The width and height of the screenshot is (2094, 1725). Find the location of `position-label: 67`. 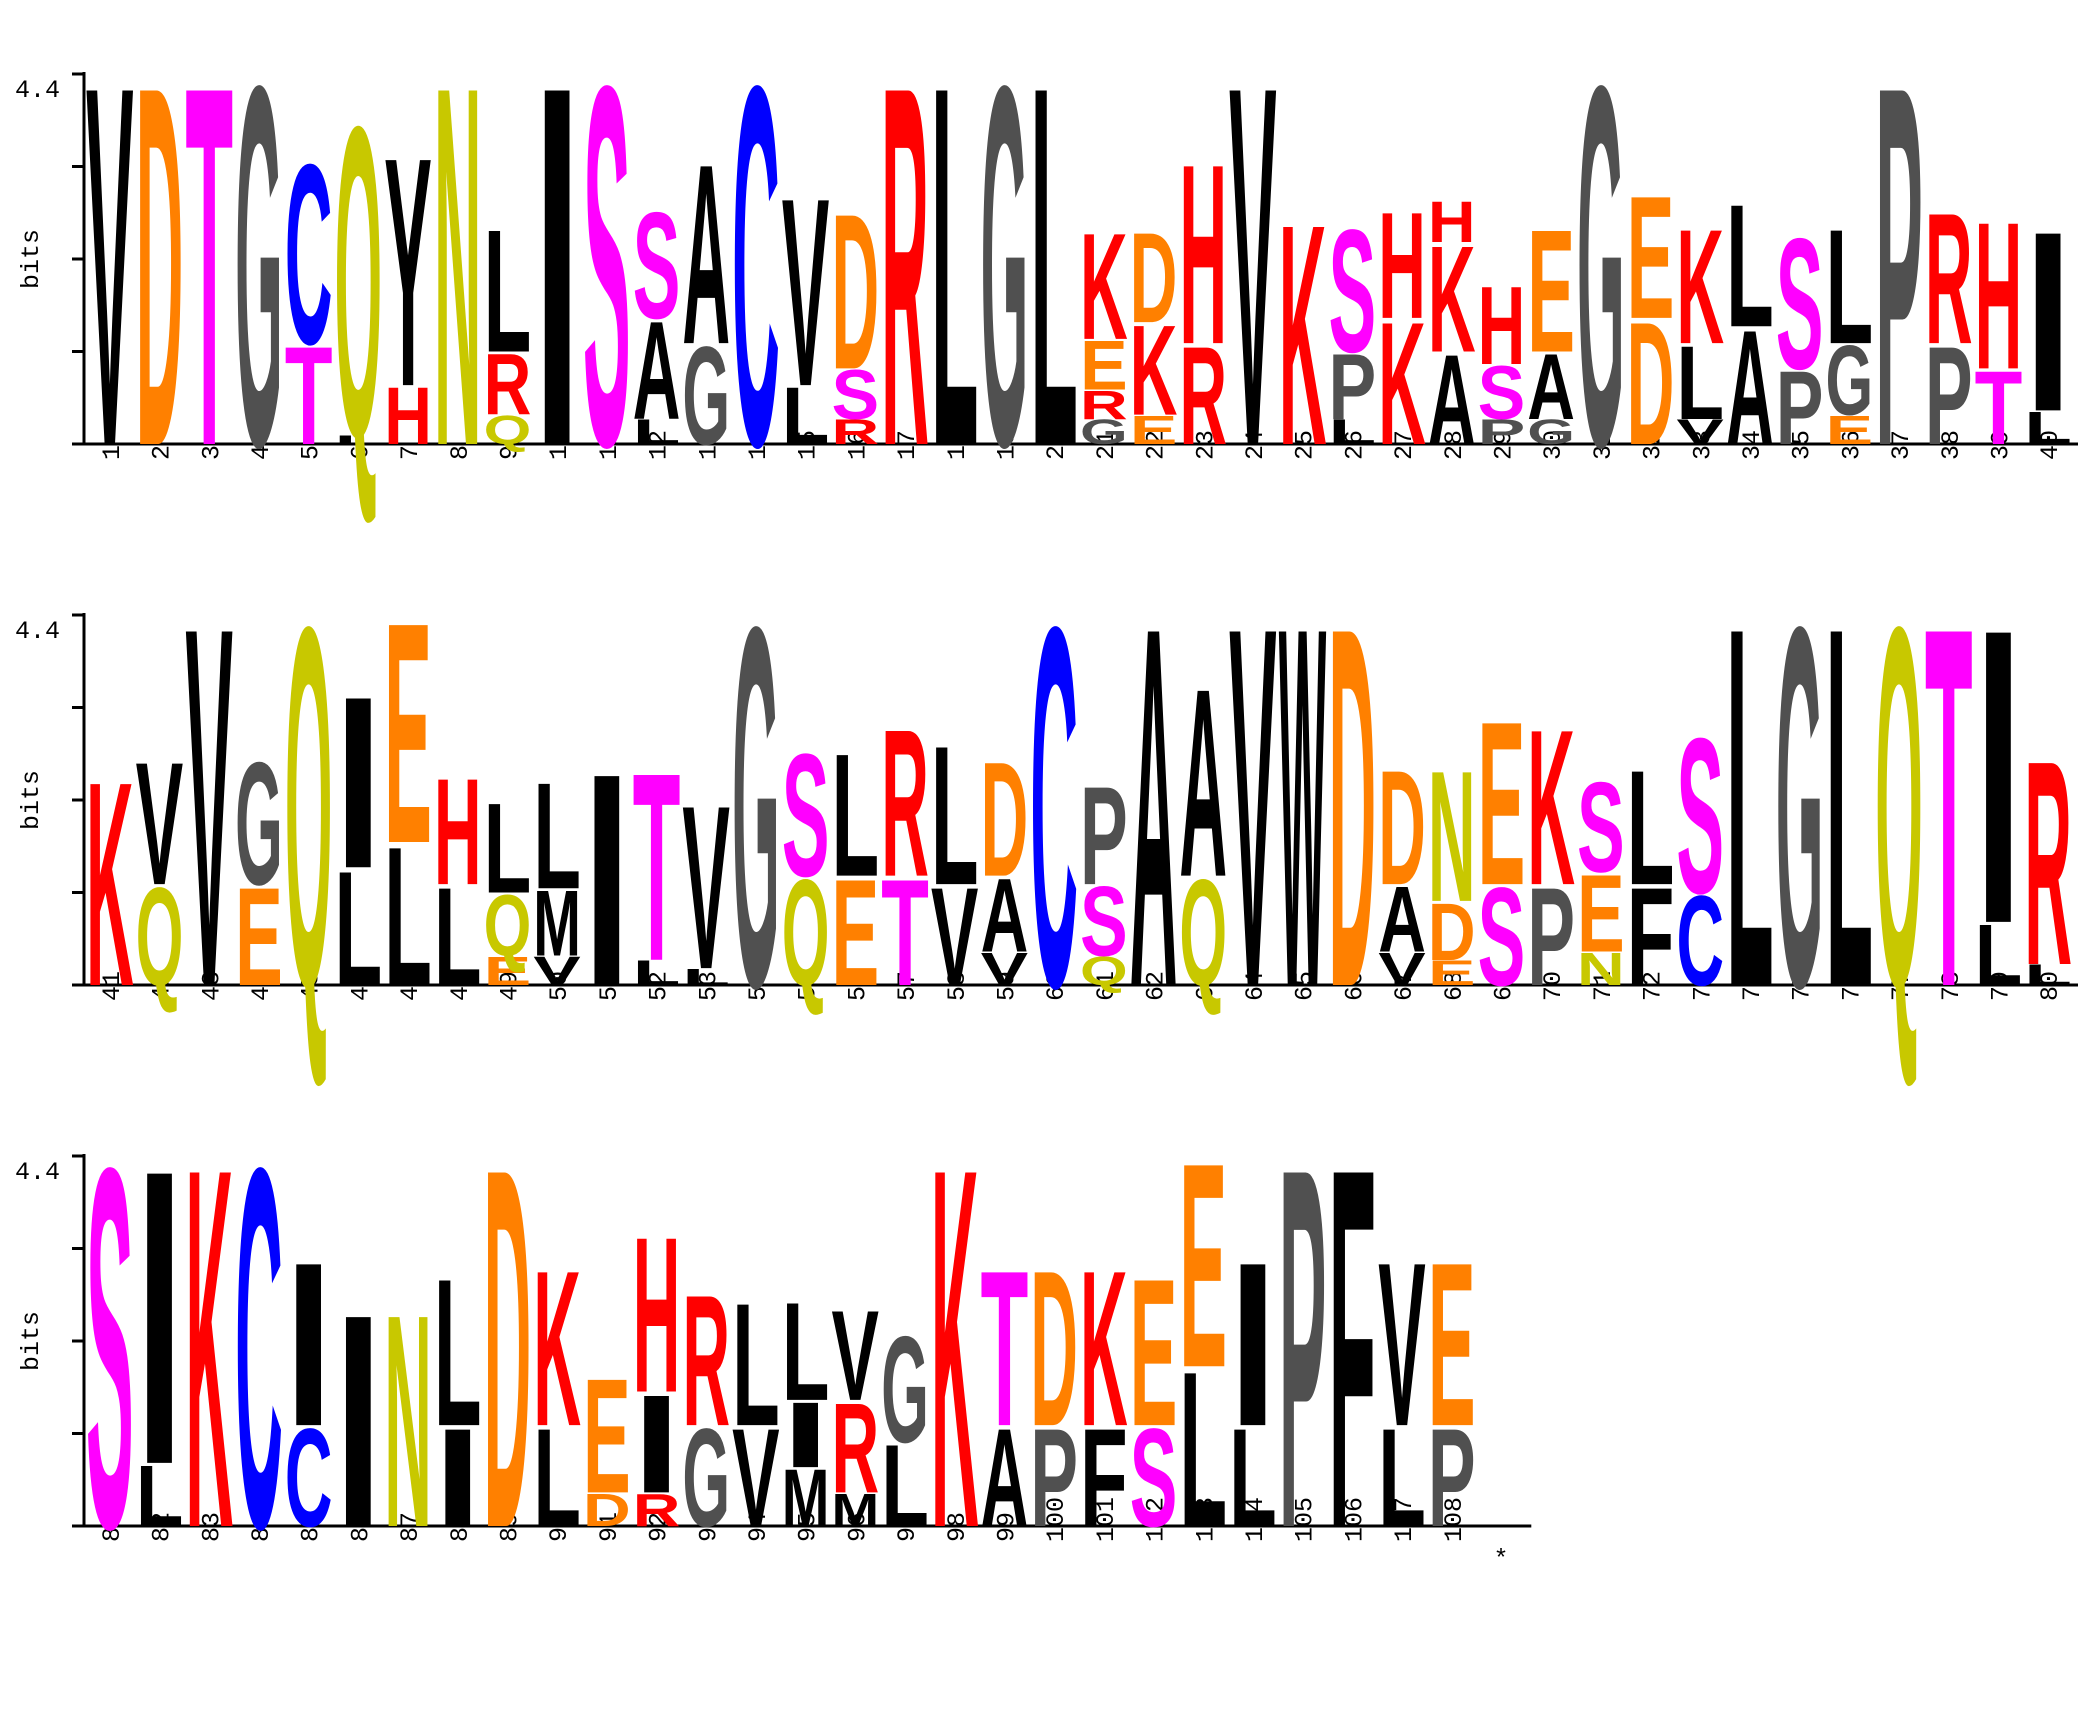

position-label: 67 is located at coordinates (1404, 986).